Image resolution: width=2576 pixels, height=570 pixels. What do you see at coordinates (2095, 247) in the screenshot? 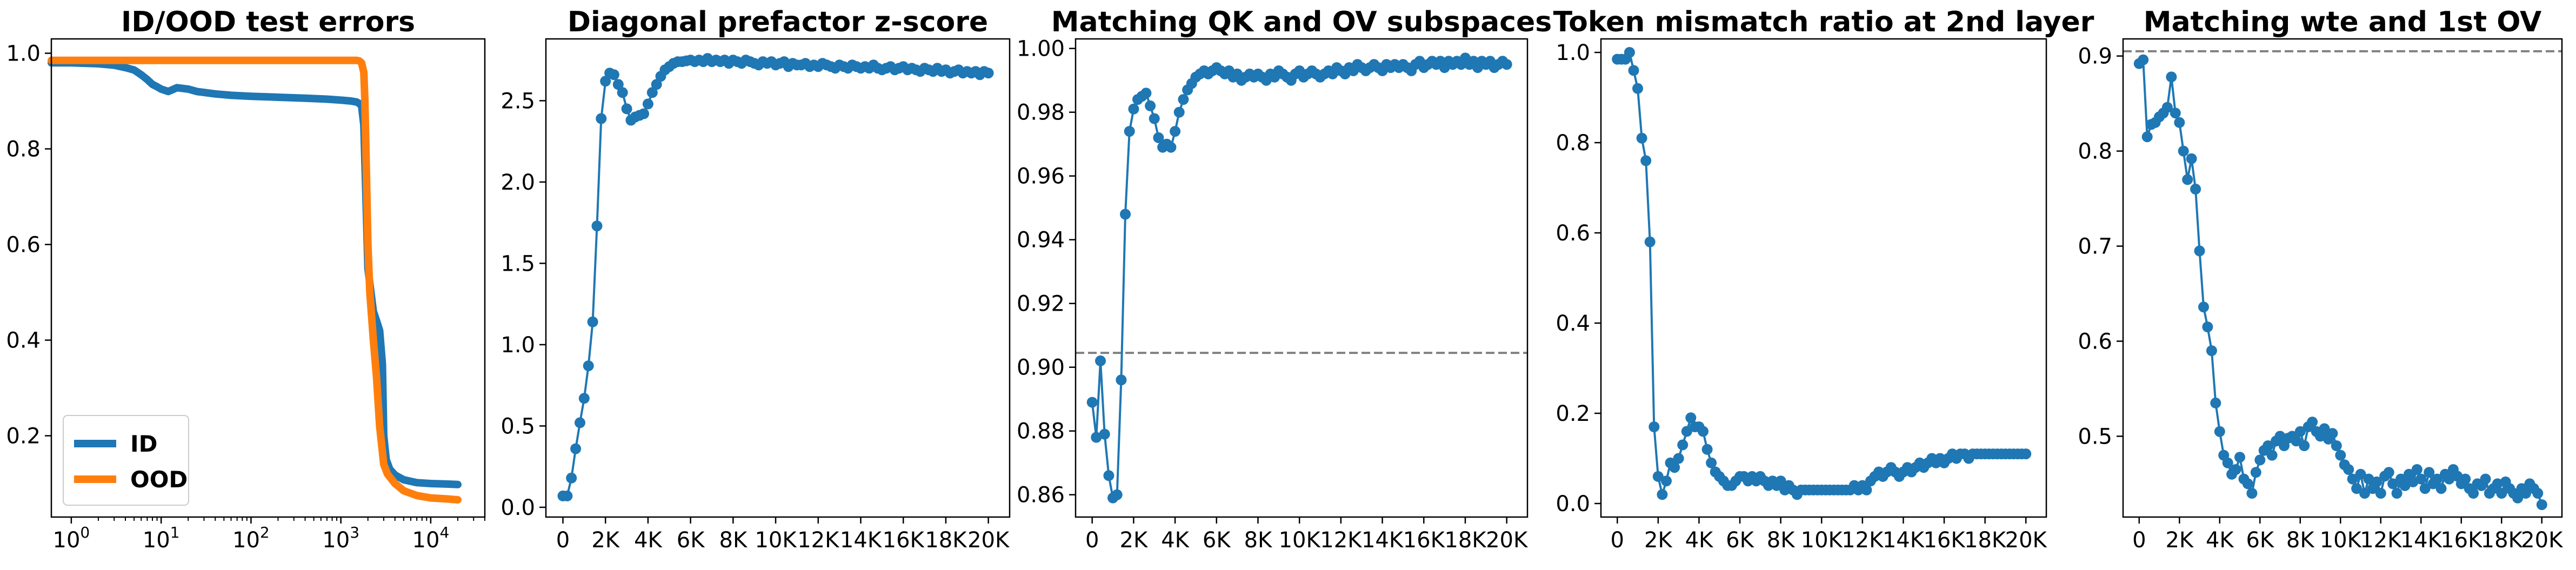
I see `y-tick-label: 0.7` at bounding box center [2095, 247].